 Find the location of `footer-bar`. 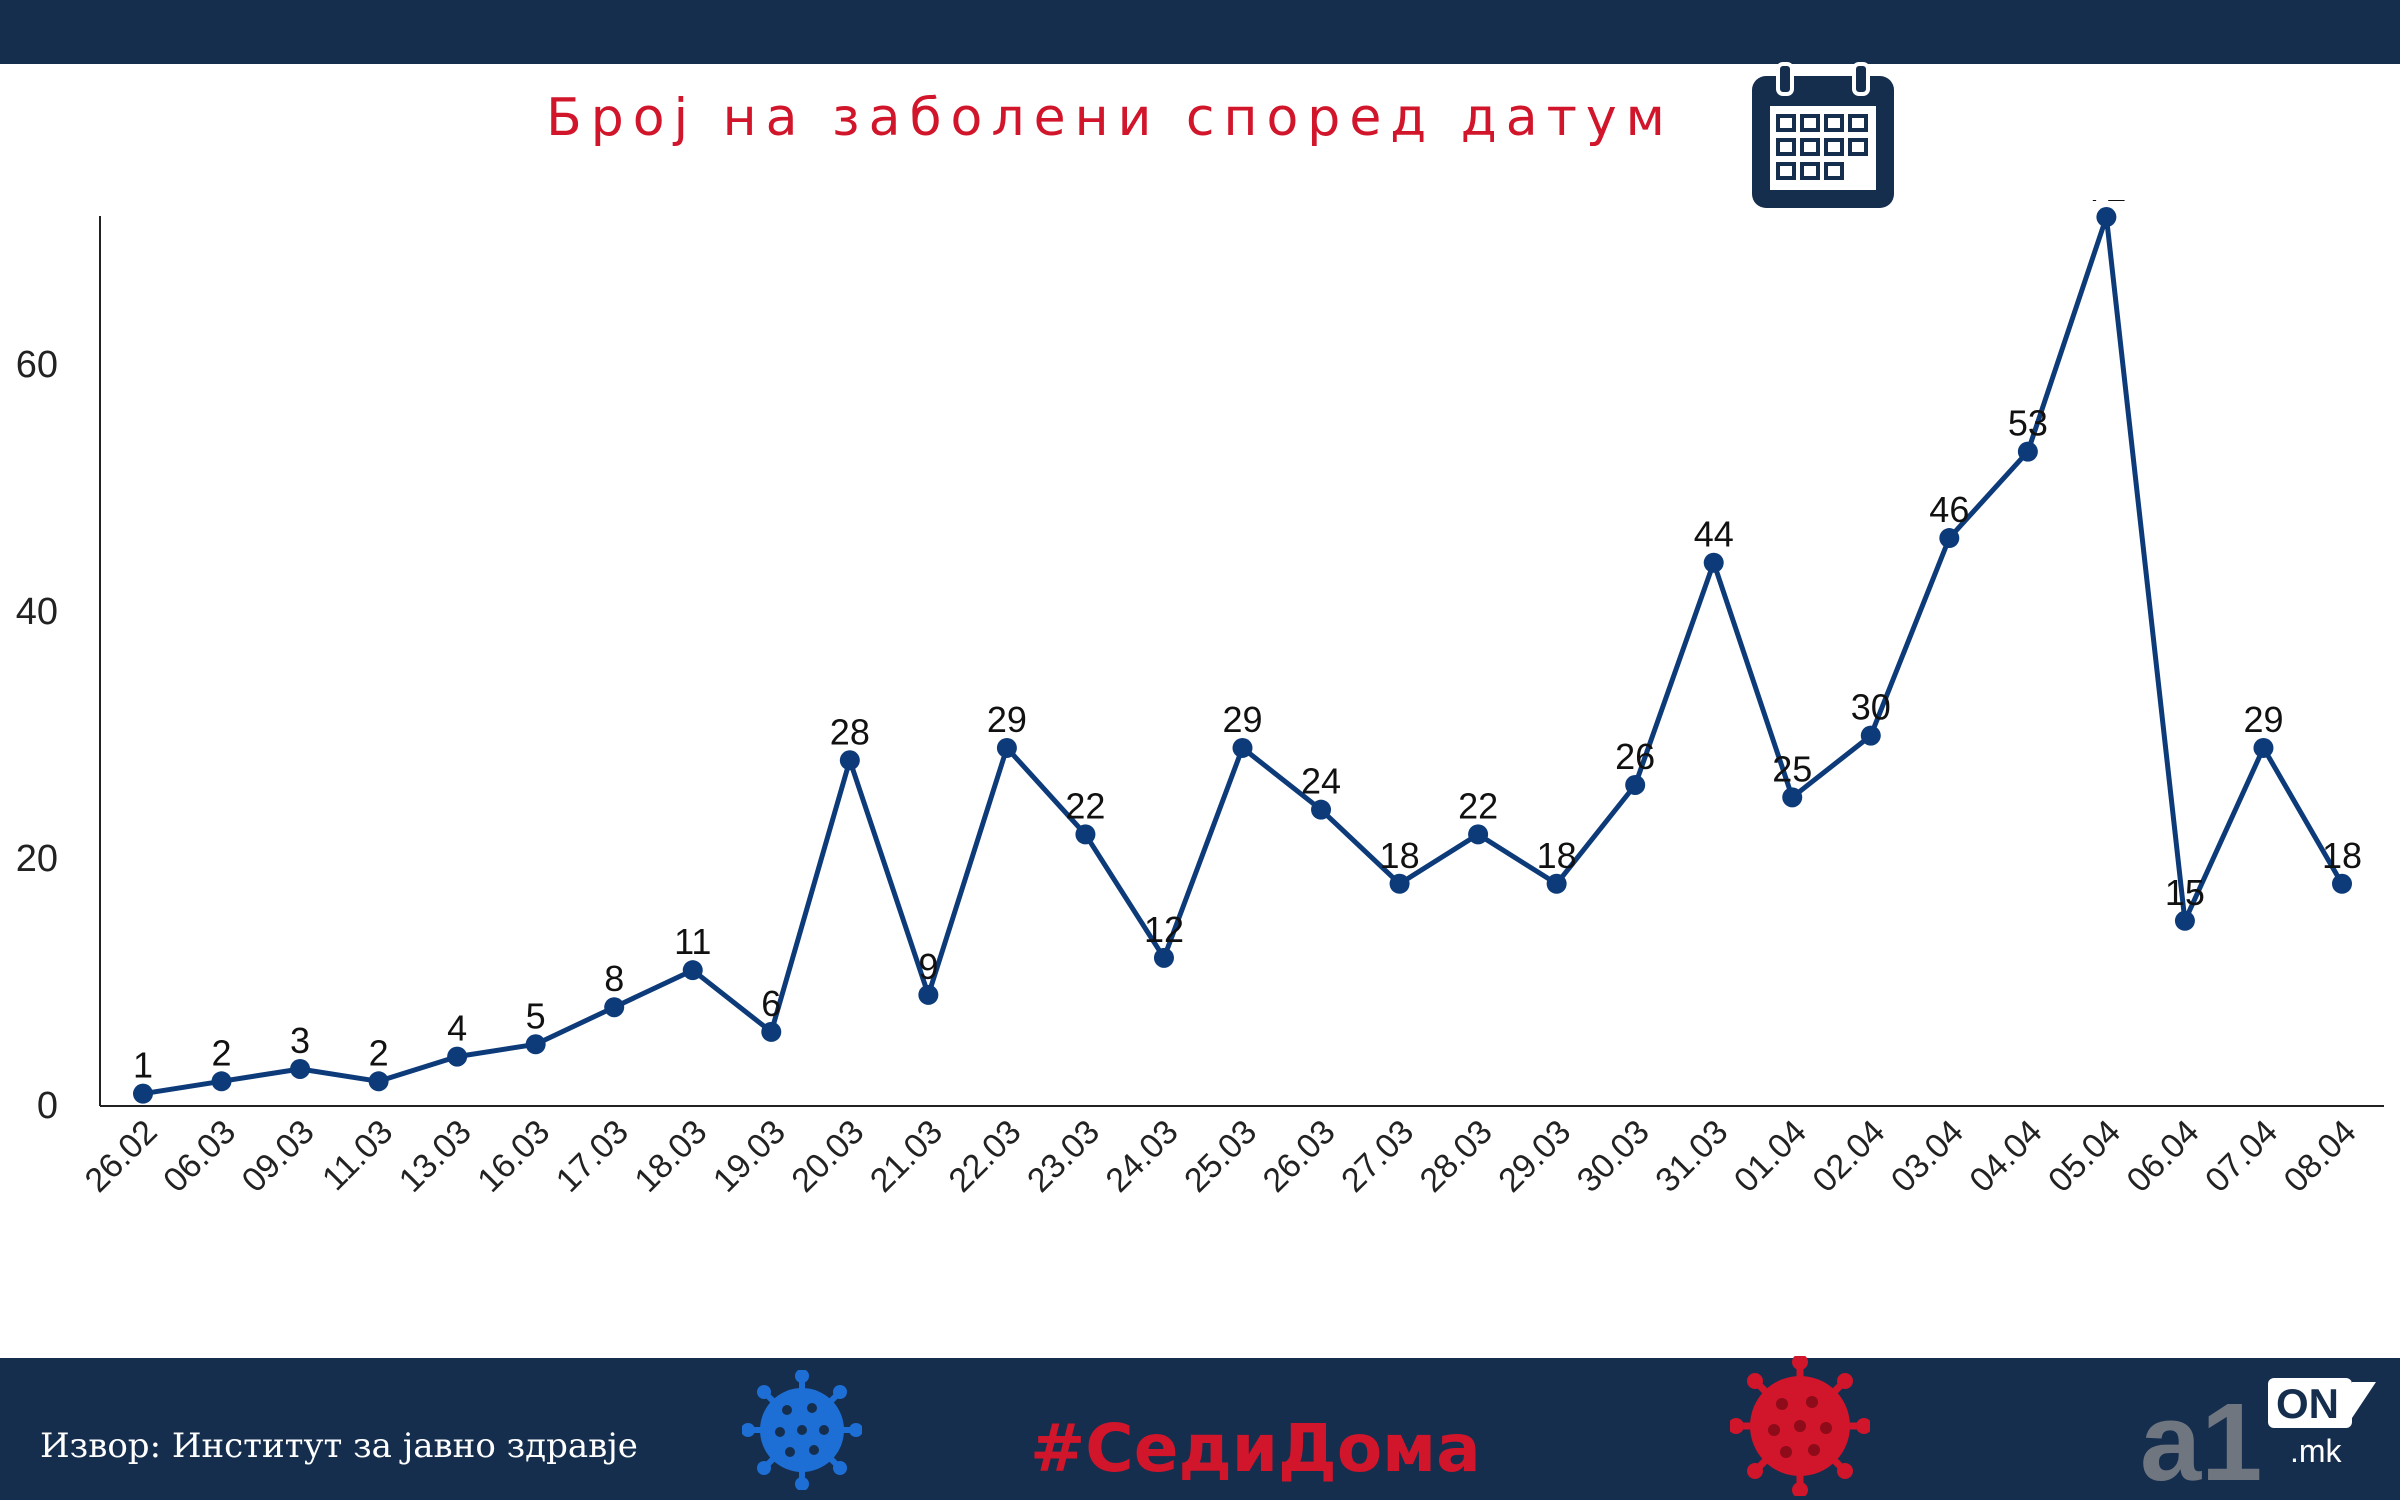

footer-bar is located at coordinates (1200, 1429).